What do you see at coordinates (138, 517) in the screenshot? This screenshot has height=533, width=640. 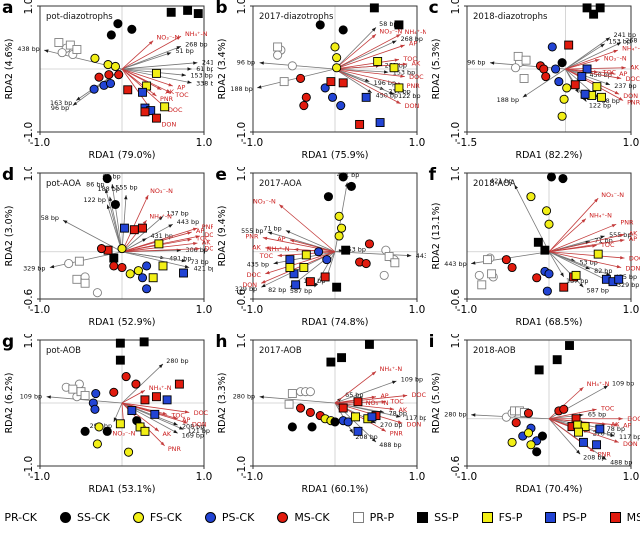 I see `legend-circle-icon` at bounding box center [138, 517].